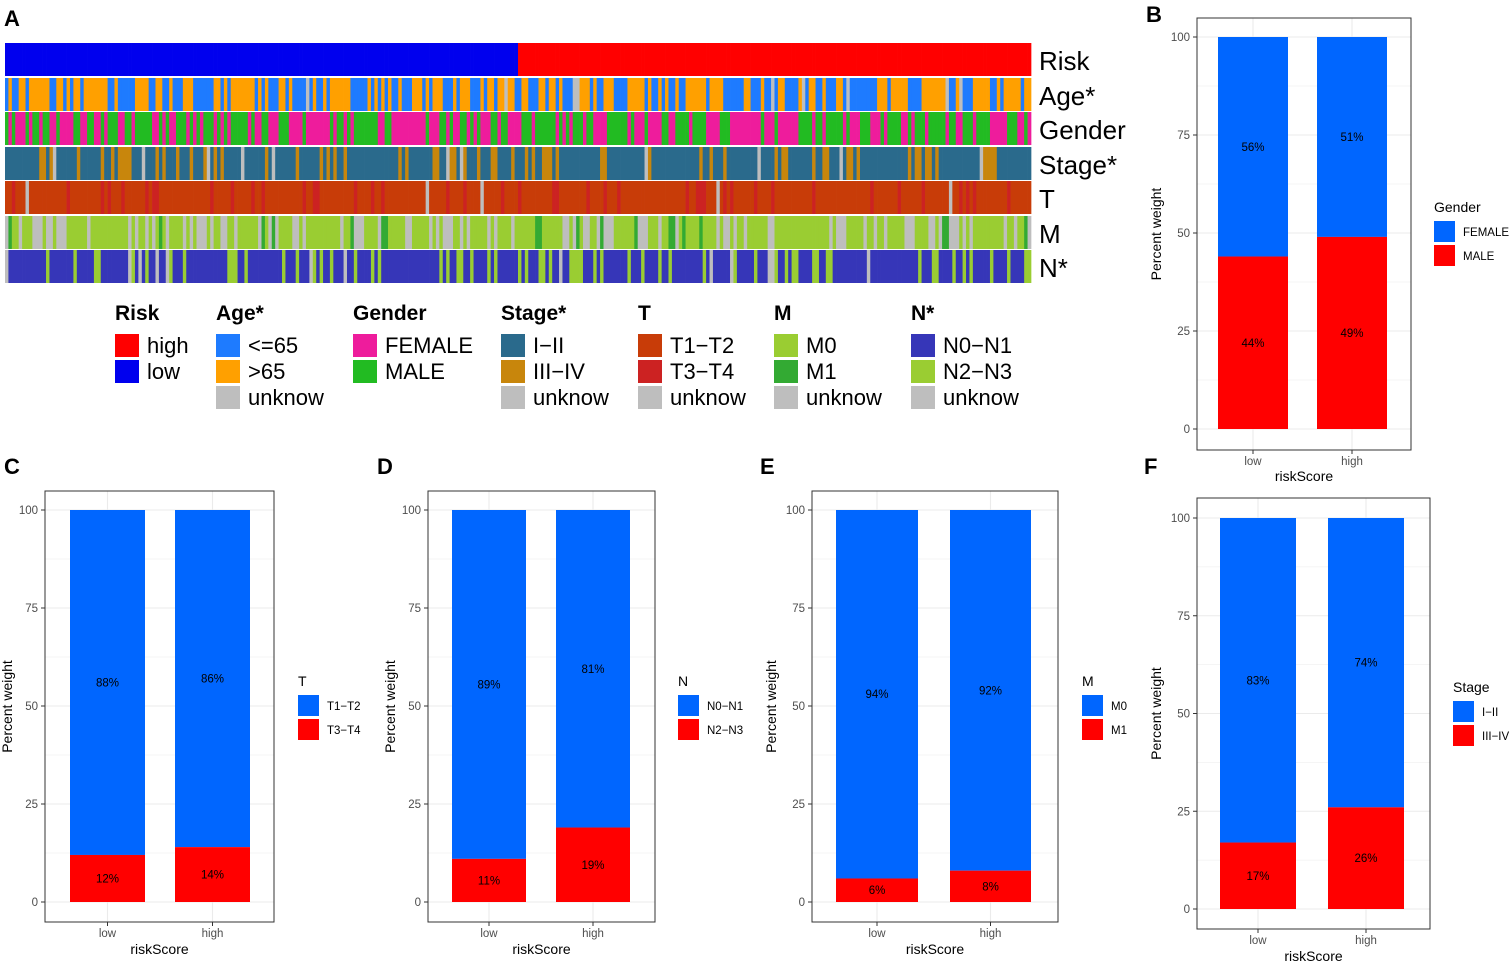 This screenshot has height=961, width=1512. What do you see at coordinates (107, 683) in the screenshot?
I see `data-label-upper: 88%` at bounding box center [107, 683].